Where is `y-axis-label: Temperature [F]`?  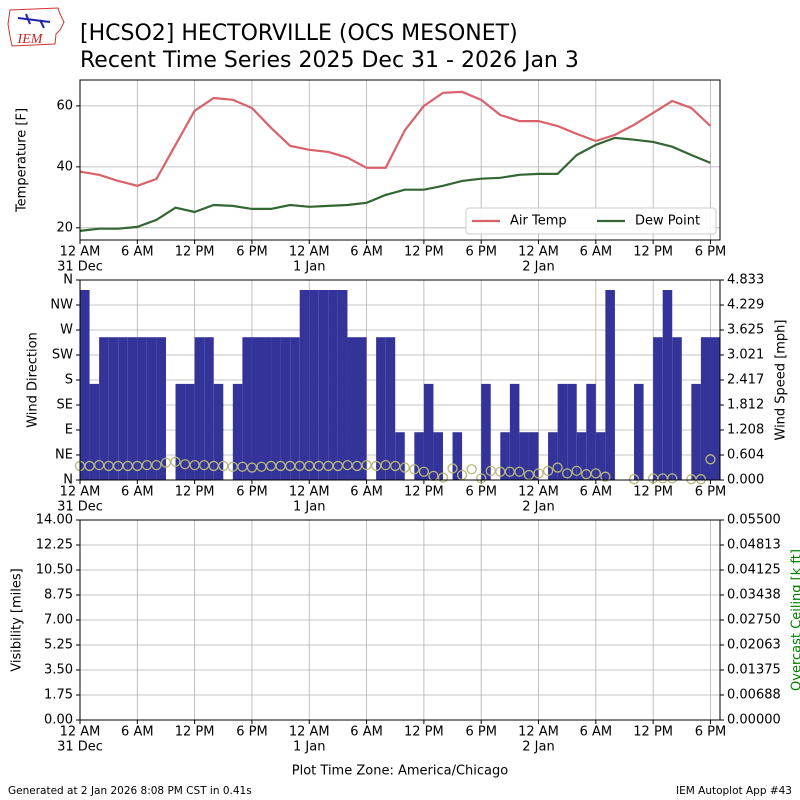
y-axis-label: Temperature [F] is located at coordinates (22, 160).